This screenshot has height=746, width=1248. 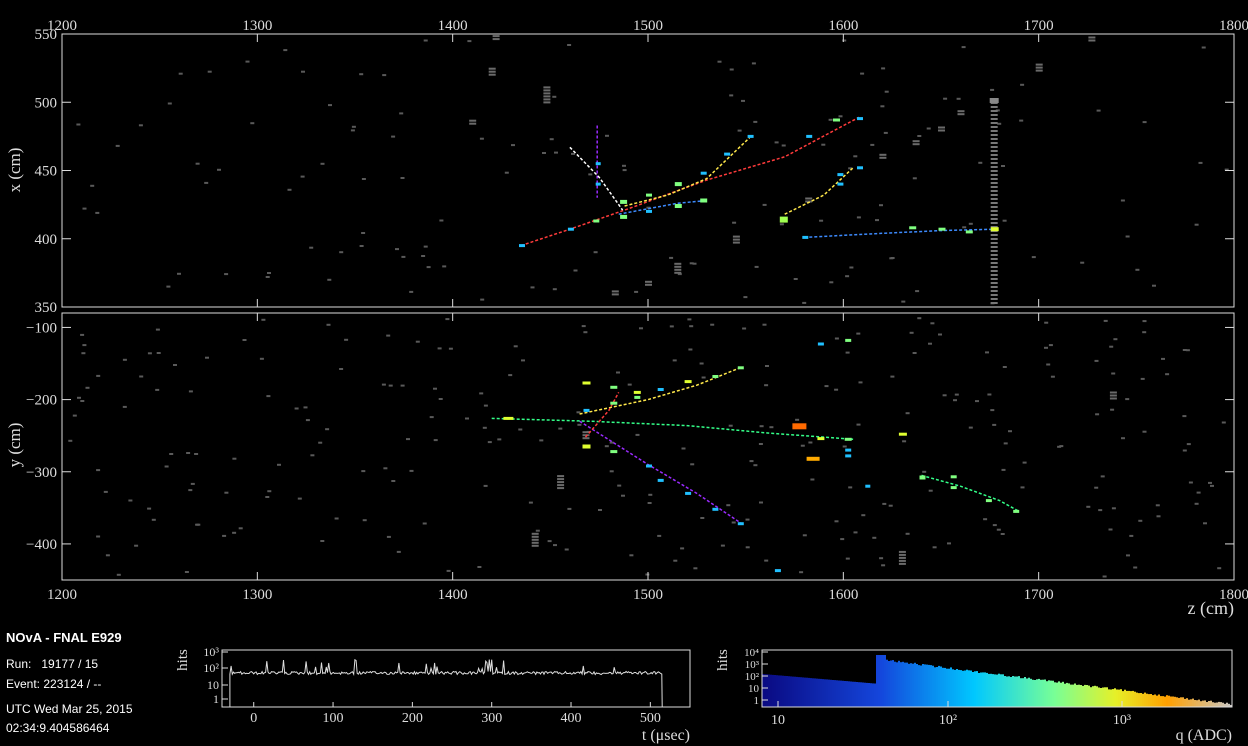 What do you see at coordinates (453, 595) in the screenshot?
I see `z-tick-label: 1400` at bounding box center [453, 595].